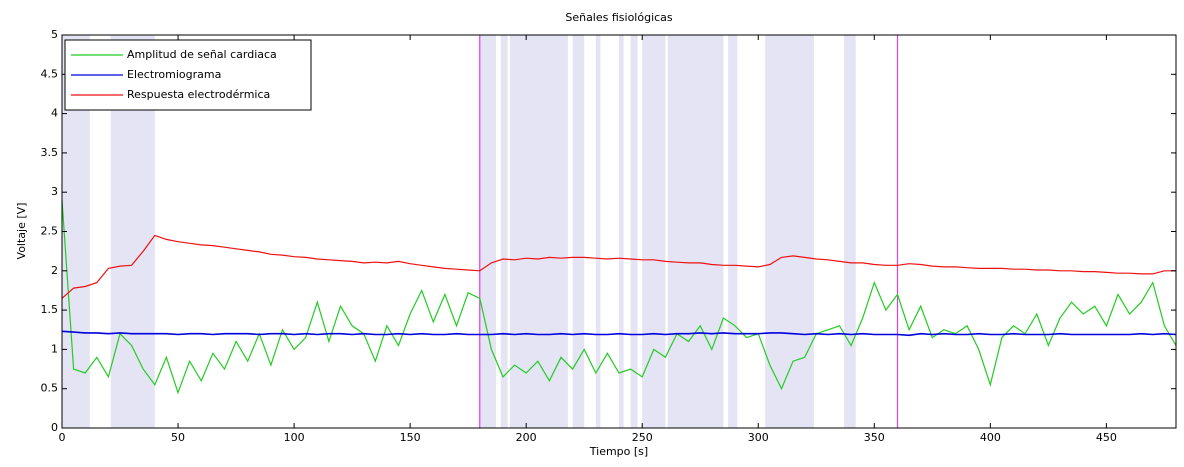 This screenshot has height=467, width=1184. Describe the element at coordinates (990, 437) in the screenshot. I see `x-tick-label: 400` at that location.